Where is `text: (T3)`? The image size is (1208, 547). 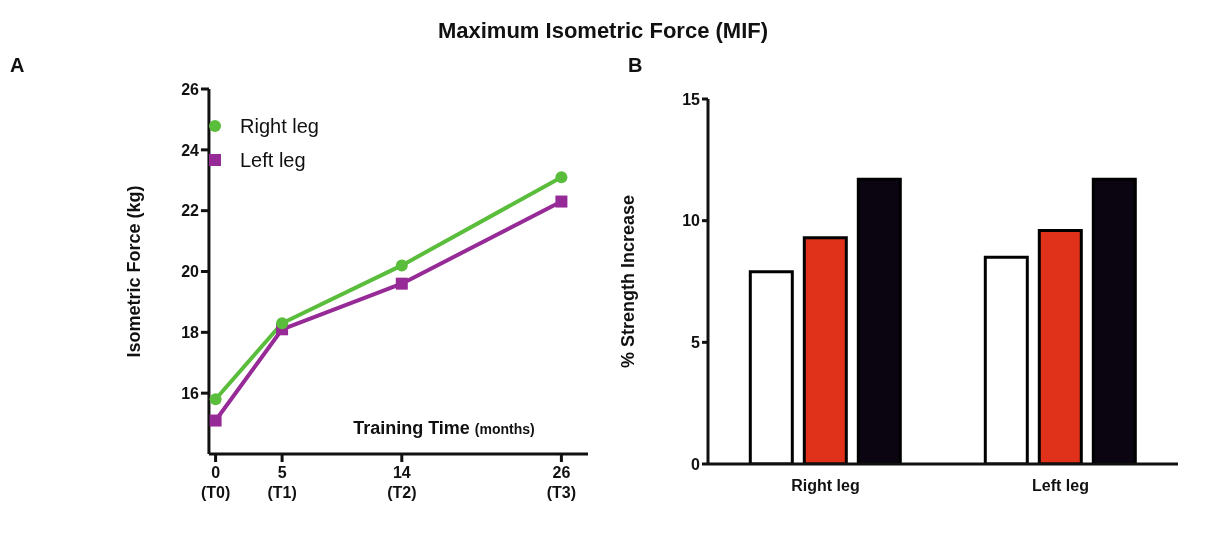 text: (T3) is located at coordinates (561, 492).